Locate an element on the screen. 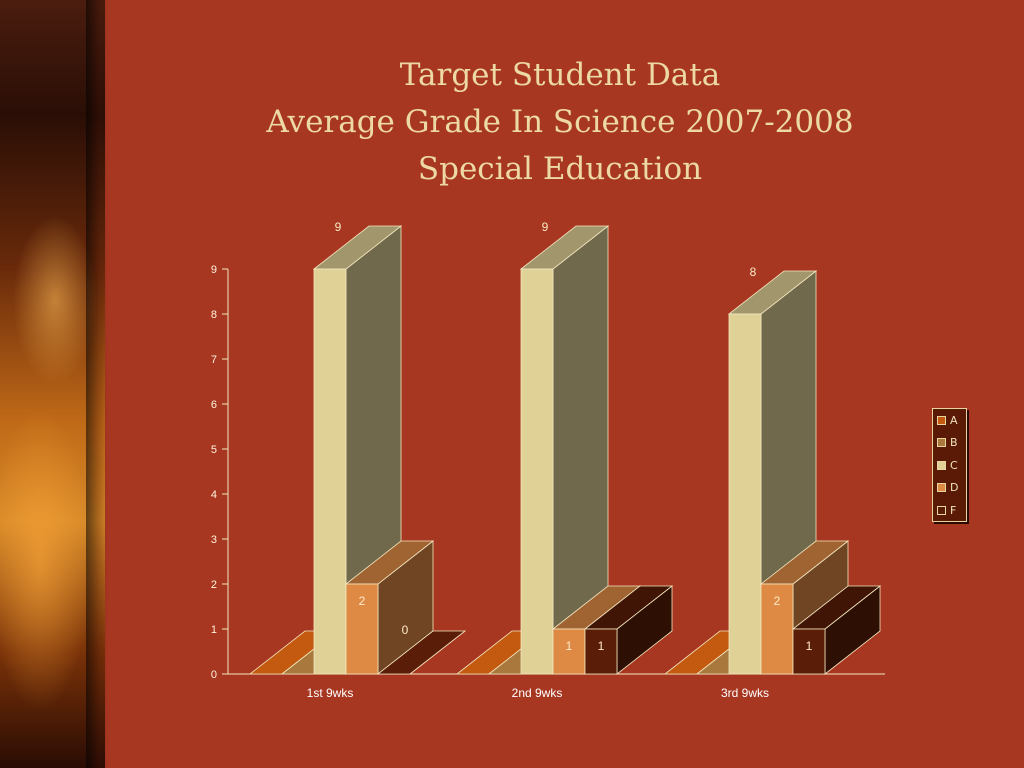  data-label: 0 is located at coordinates (405, 630).